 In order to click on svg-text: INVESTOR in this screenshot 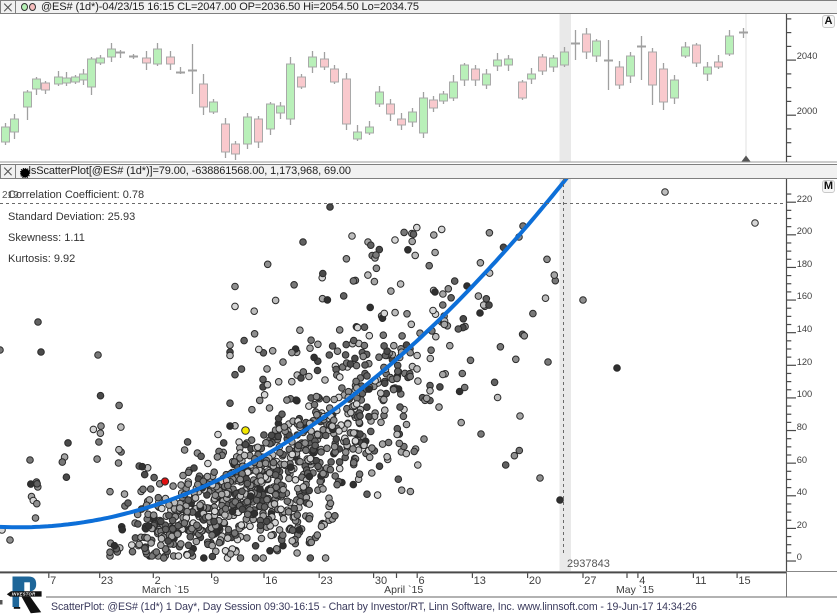, I will do `click(24, 594)`.